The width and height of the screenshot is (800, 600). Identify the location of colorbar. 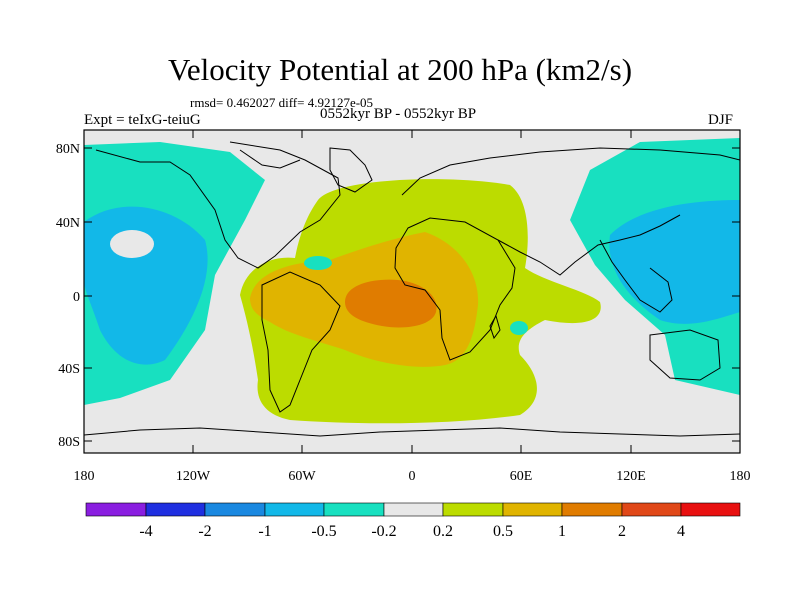
(413, 509).